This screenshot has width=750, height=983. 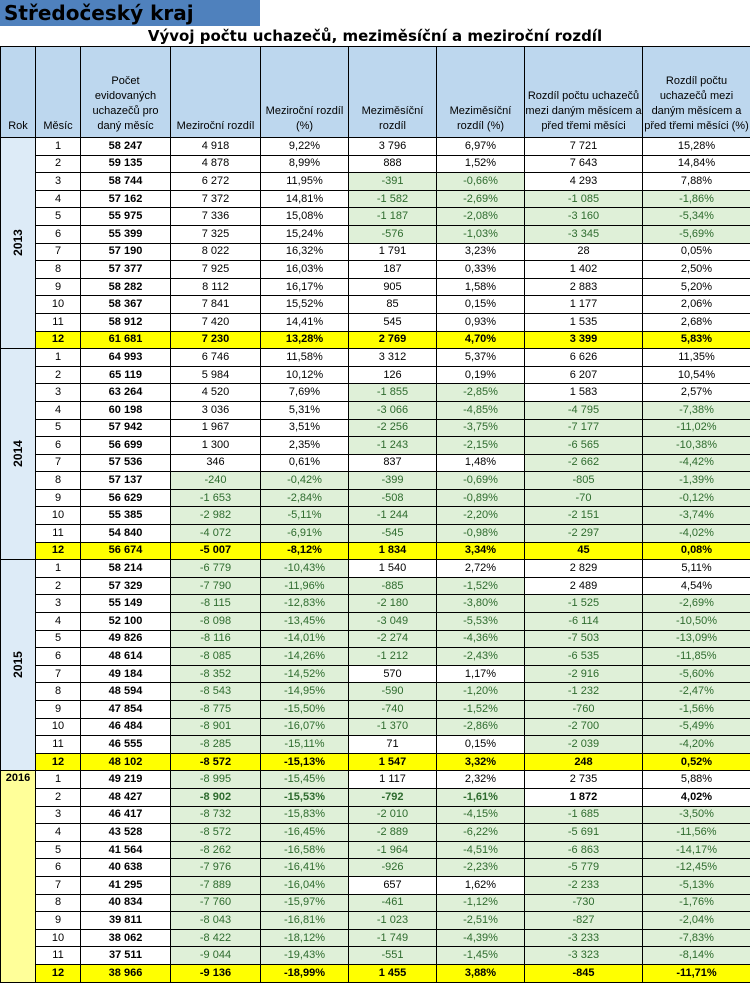 I want to click on yoy-pct-cell: -16,41%, so click(x=305, y=868).